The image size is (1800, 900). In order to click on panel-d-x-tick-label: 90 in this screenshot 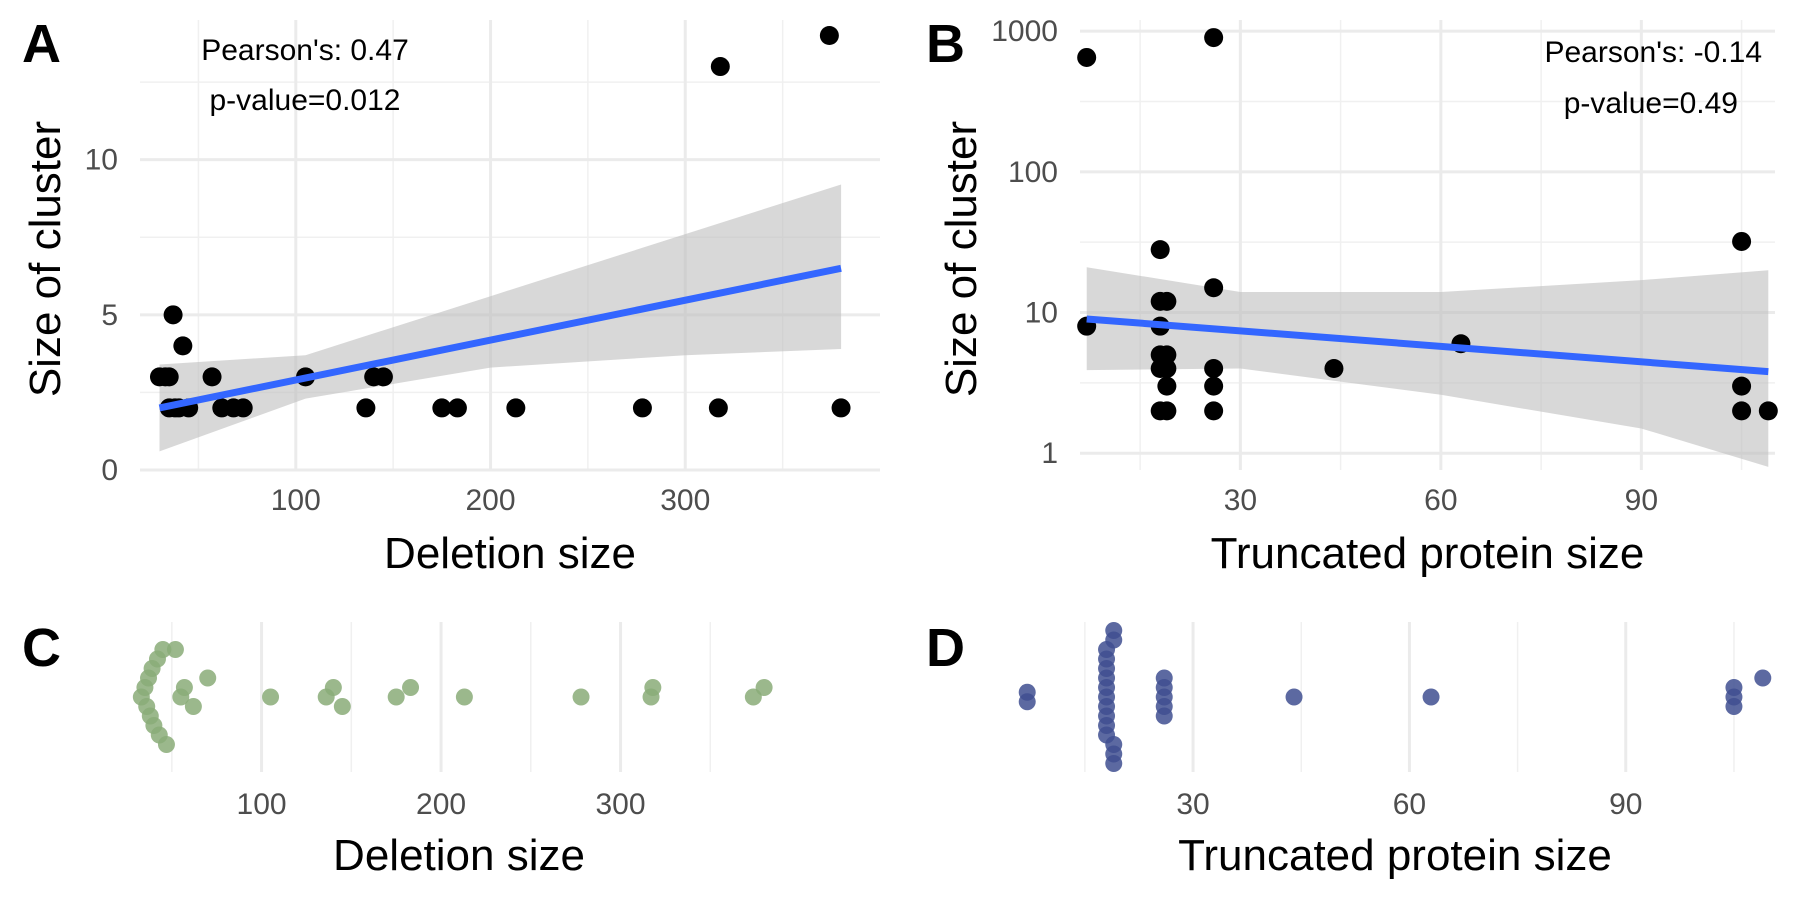, I will do `click(1625, 804)`.